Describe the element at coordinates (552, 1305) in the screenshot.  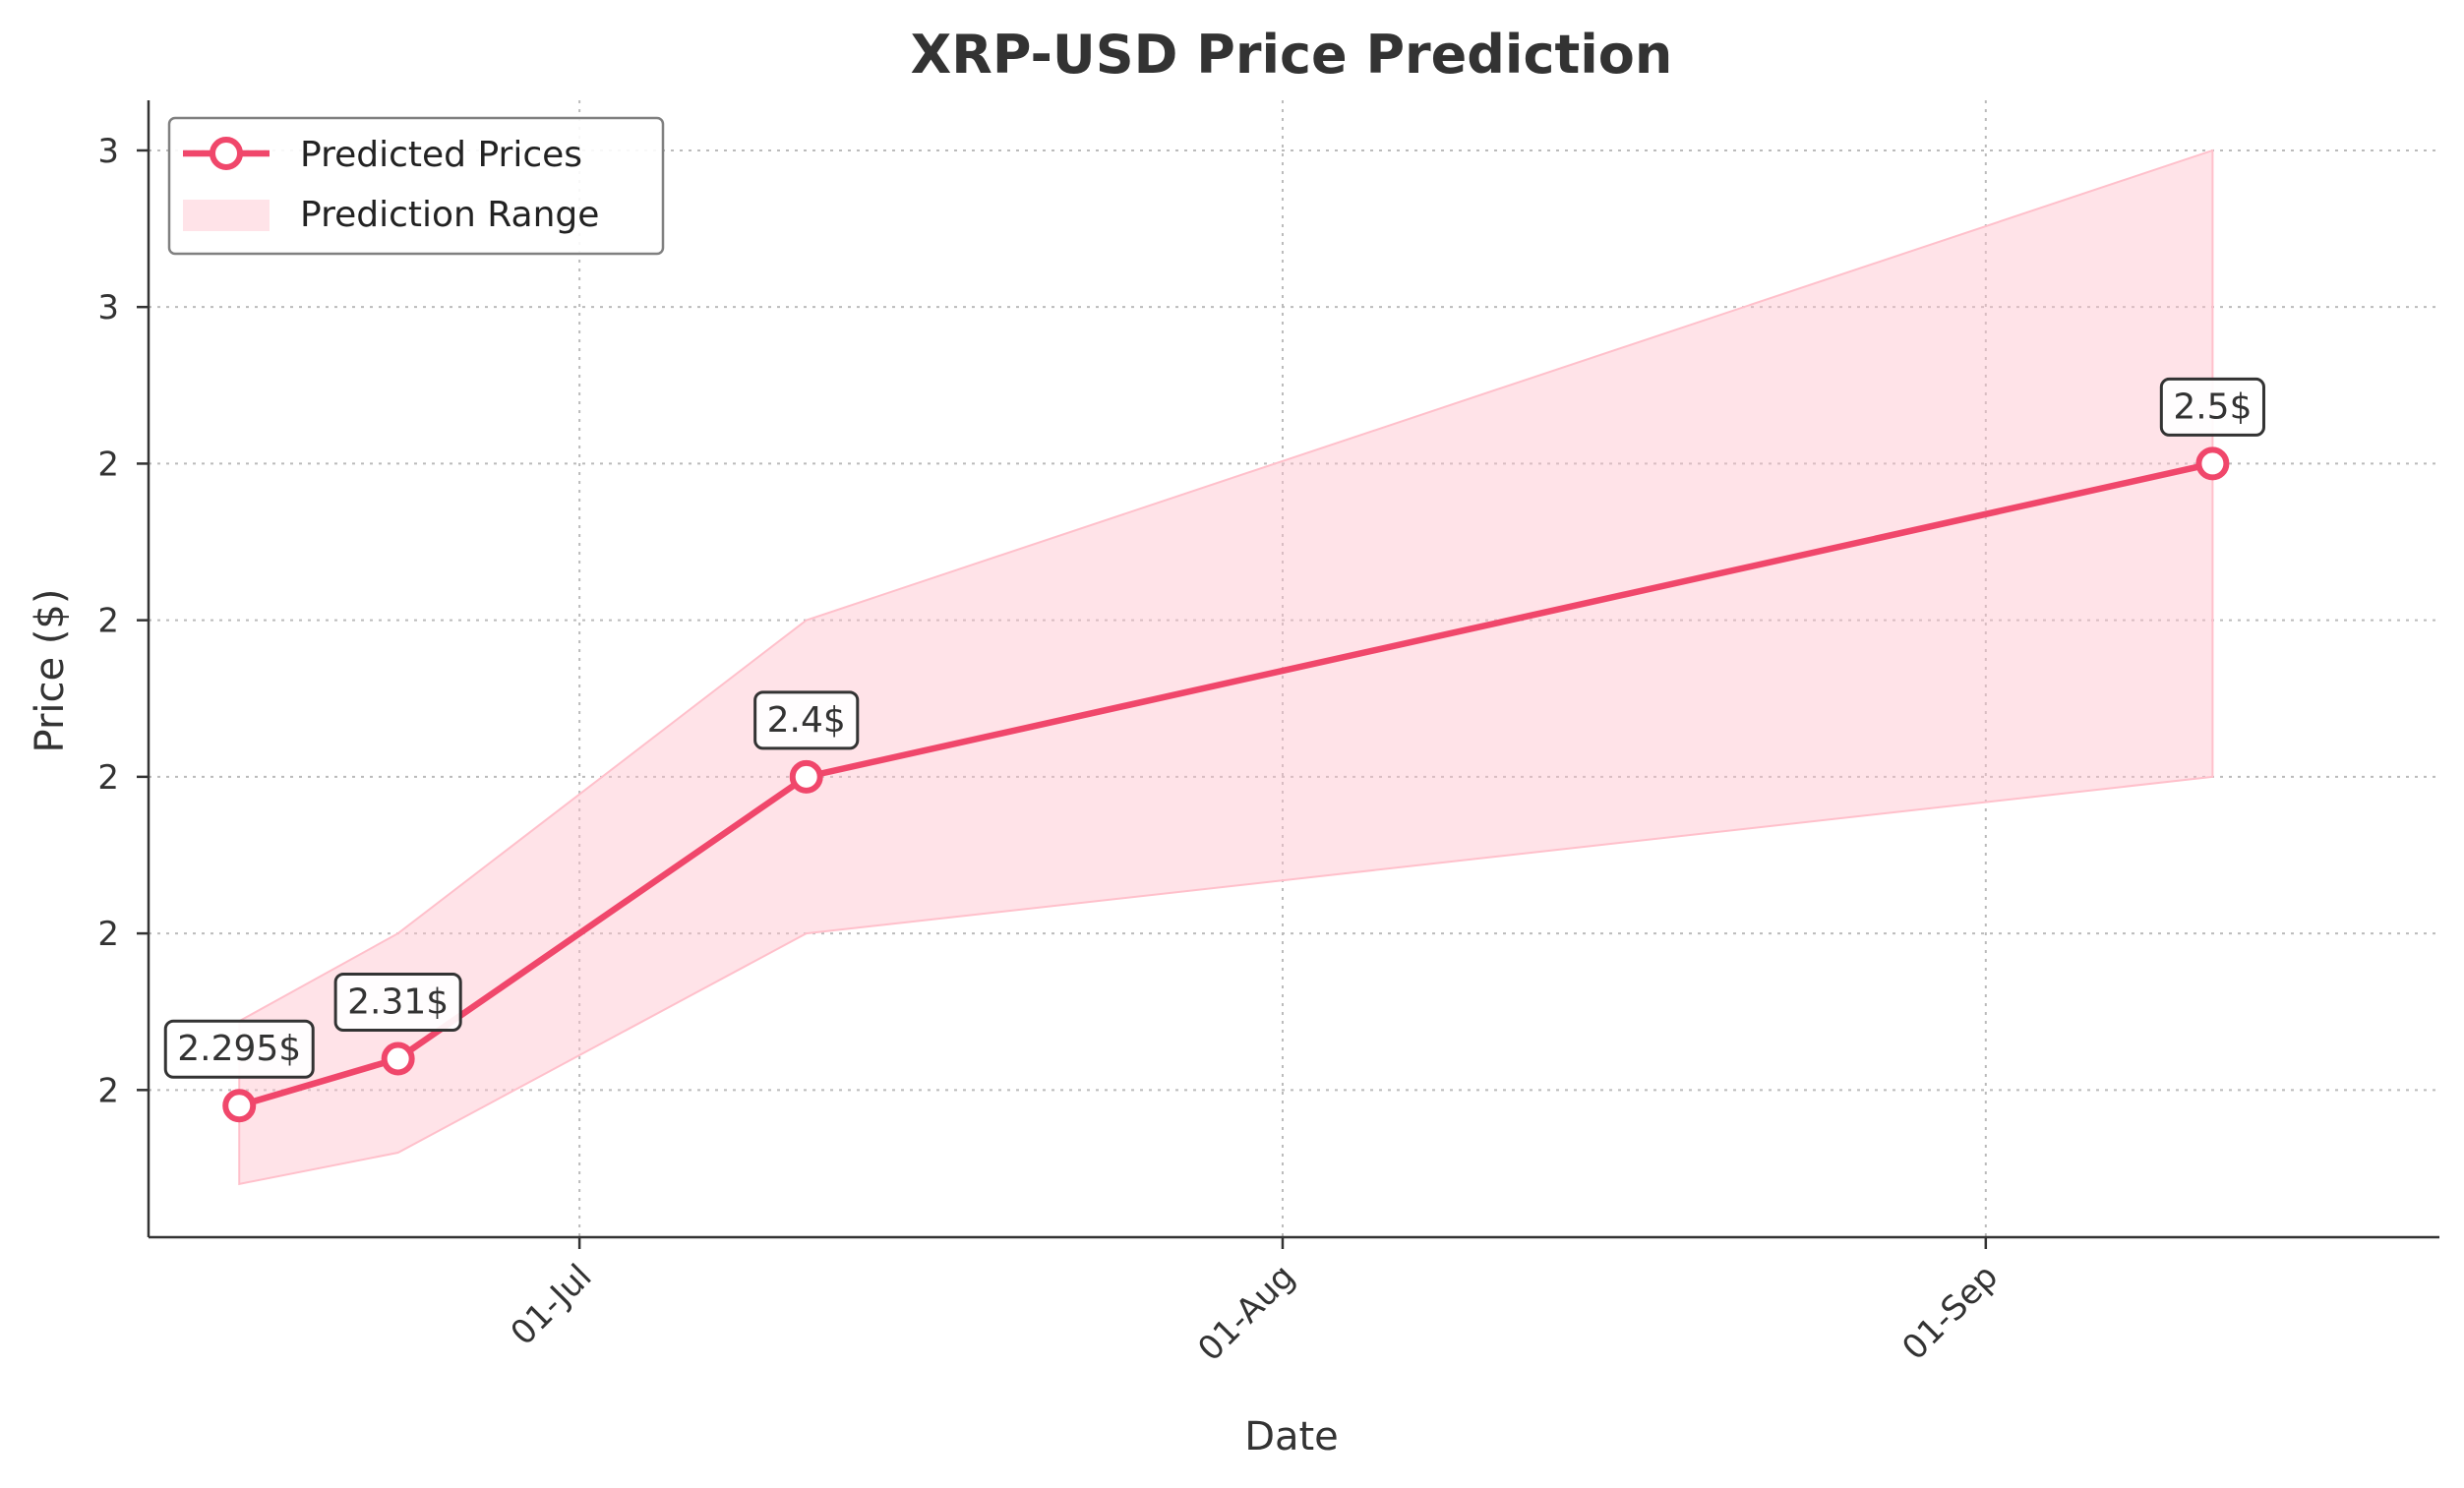
I see `x-tick-label: 01-Jul` at that location.